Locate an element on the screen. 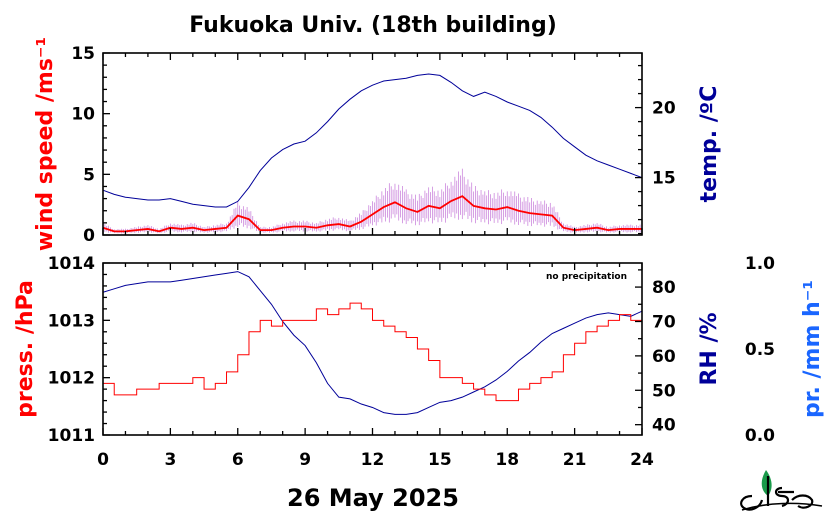  wind-y-tick-label: 0 is located at coordinates (89, 236).